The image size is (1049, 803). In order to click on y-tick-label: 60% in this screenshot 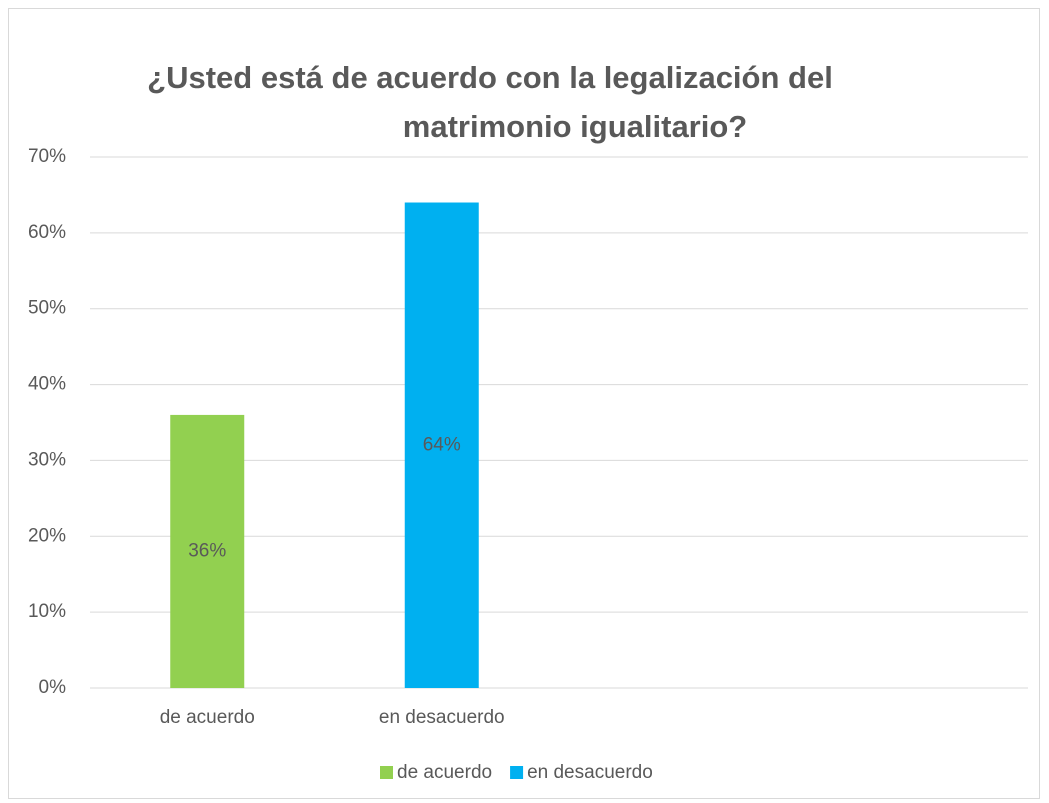, I will do `click(47, 232)`.